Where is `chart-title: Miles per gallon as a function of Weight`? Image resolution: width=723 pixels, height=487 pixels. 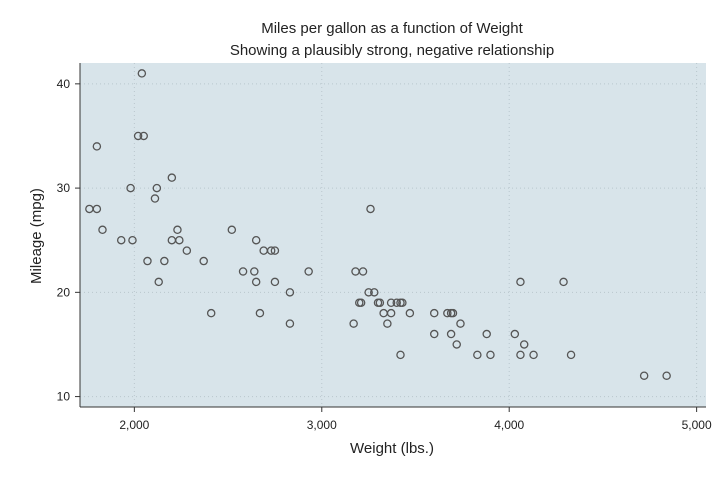
chart-title: Miles per gallon as a function of Weight is located at coordinates (392, 28).